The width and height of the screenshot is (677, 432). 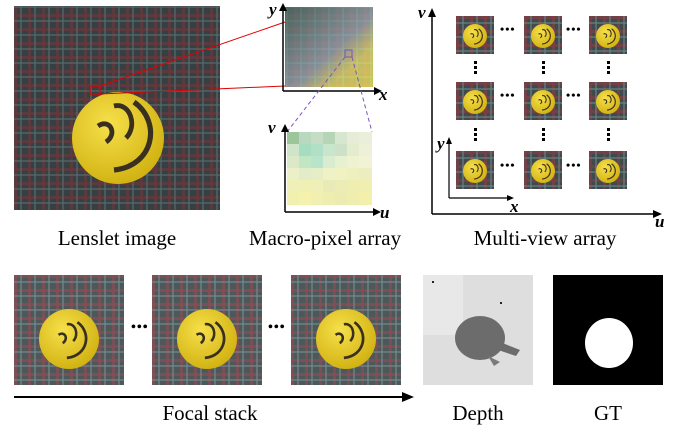 I want to click on ellipsis-mv-r1a: •••, so click(x=508, y=29).